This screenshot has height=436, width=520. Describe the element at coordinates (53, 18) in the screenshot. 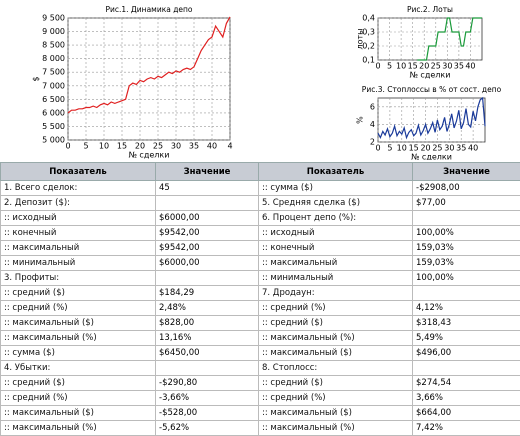

I see `y-tick-label: 9 500` at that location.